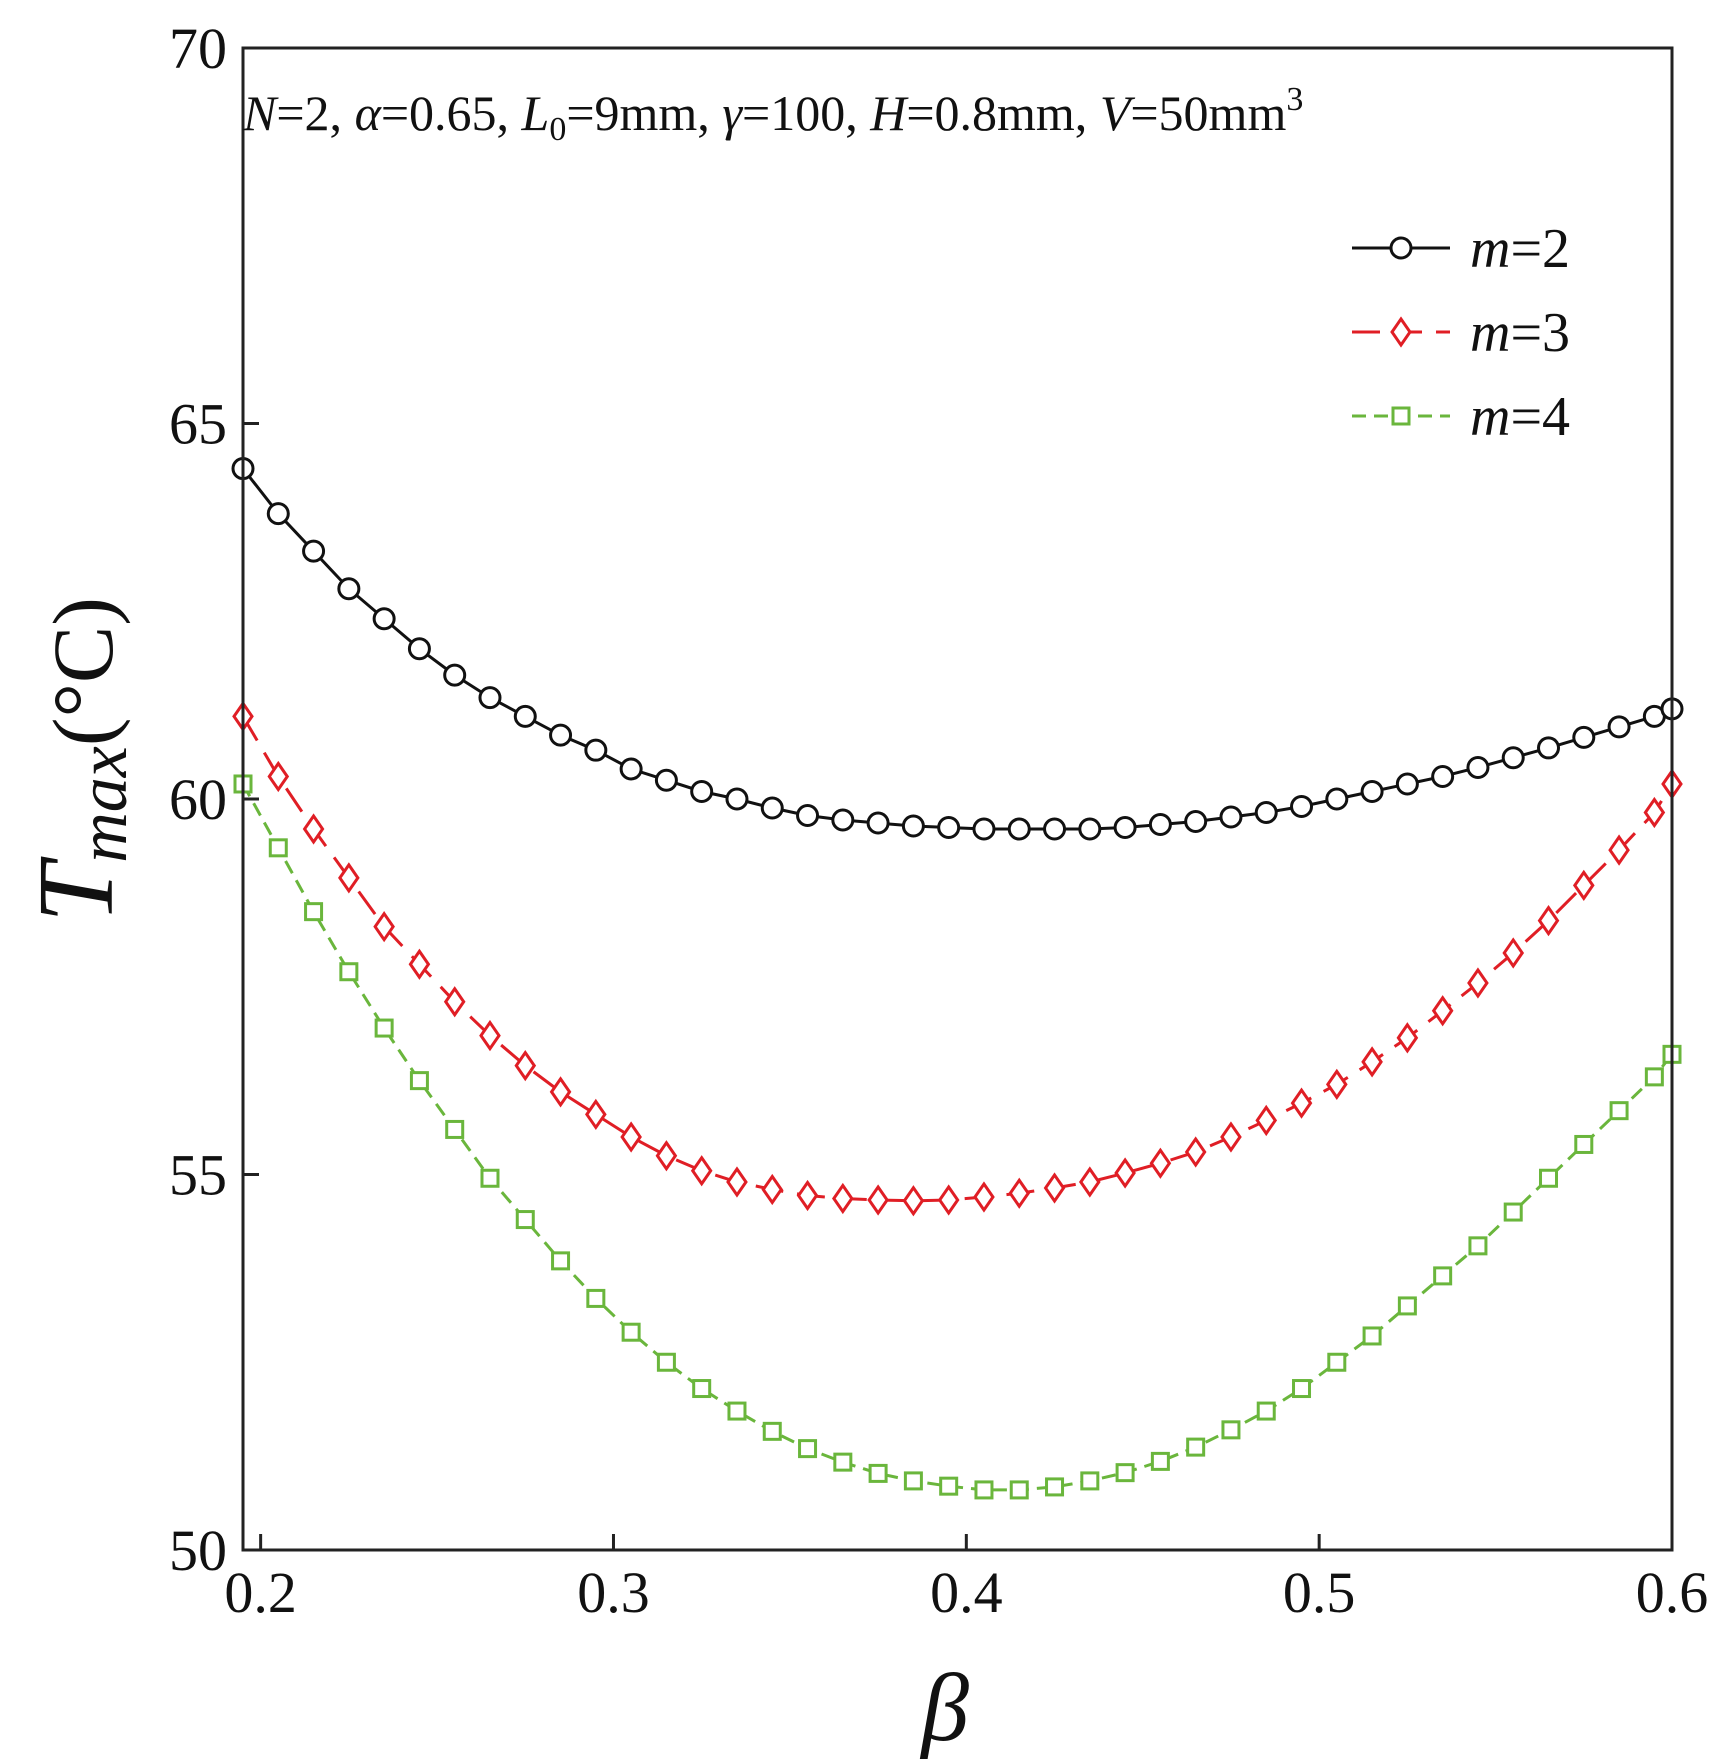  I want to click on legend-item-m4: m=4, so click(1461, 417).